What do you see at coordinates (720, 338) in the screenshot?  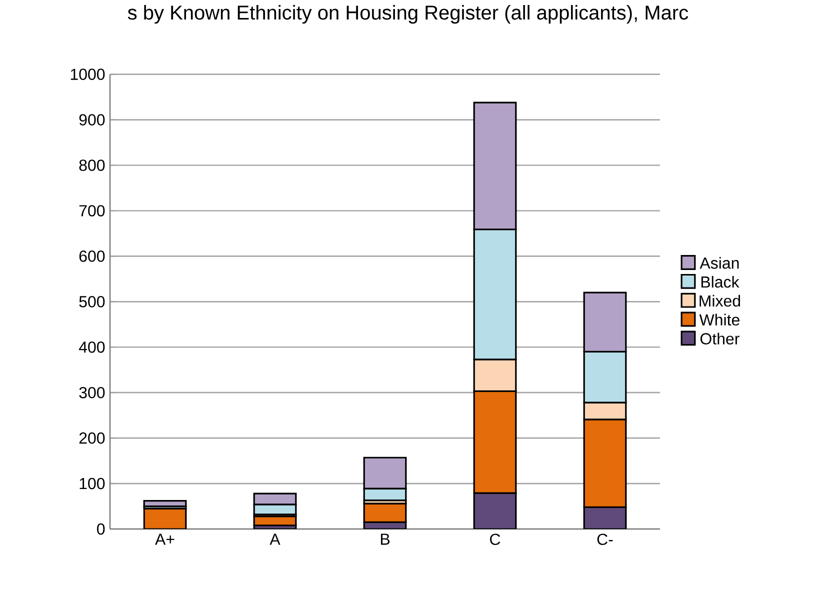 I see `legend-label: Other` at bounding box center [720, 338].